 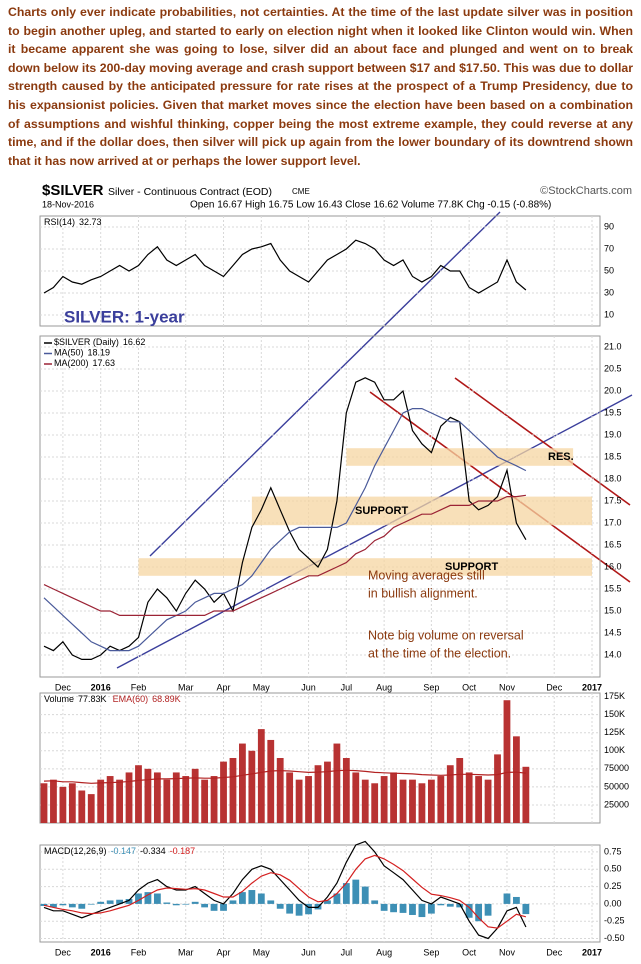 I want to click on symbol: $SILVER, so click(x=73, y=190).